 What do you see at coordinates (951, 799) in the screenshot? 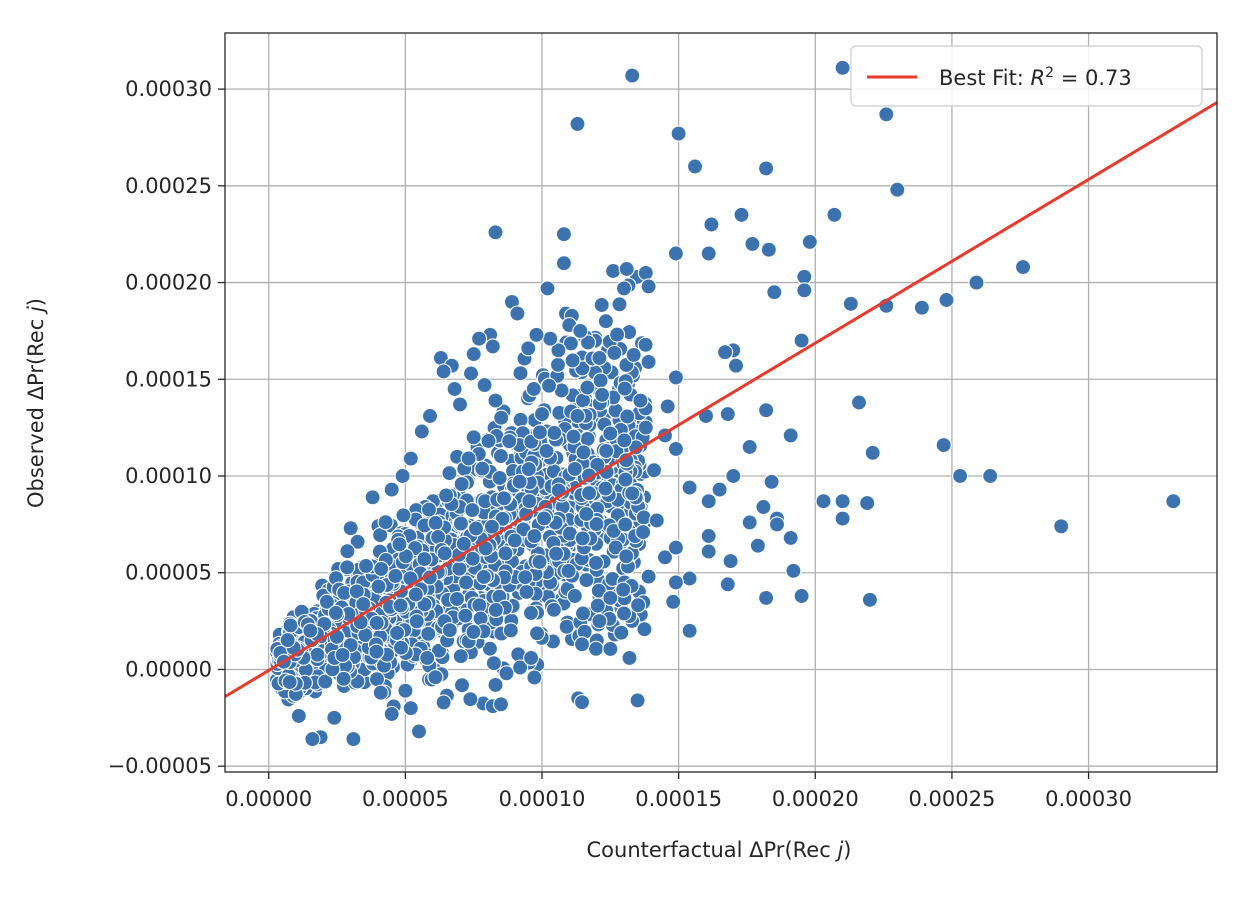
I see `x-tick-label: 0.00025` at bounding box center [951, 799].